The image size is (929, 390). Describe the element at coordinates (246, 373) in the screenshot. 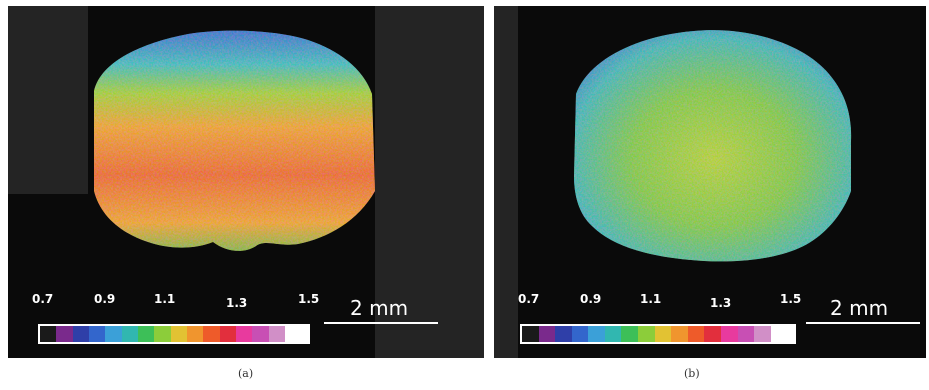

I see `caption-a: (a)` at that location.